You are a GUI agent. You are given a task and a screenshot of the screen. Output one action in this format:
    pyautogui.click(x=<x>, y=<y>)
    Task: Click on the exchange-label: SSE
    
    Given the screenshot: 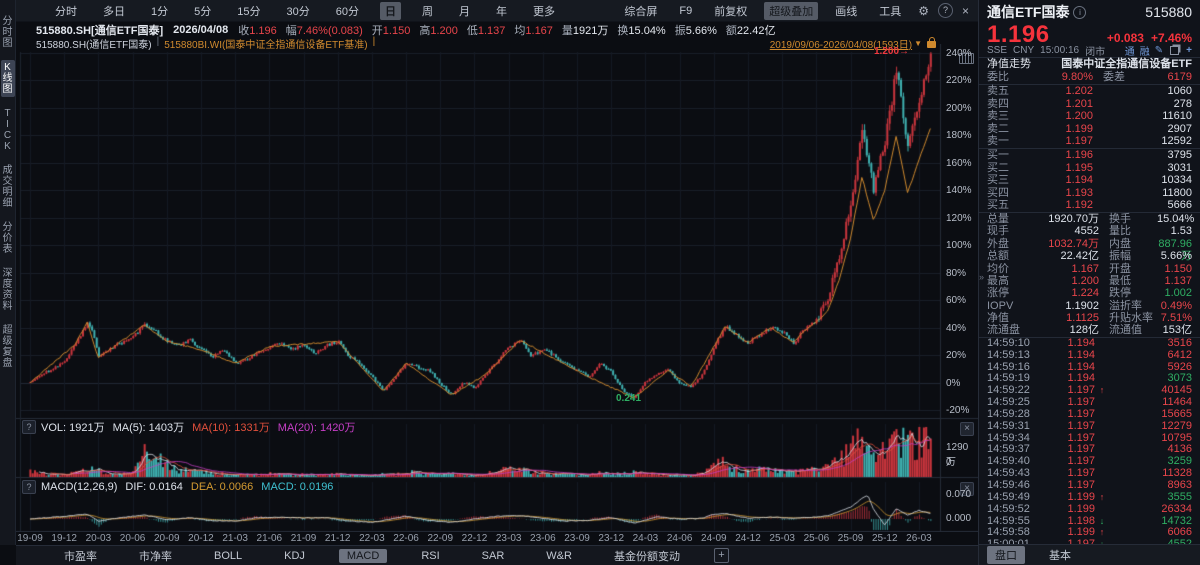 What is the action you would take?
    pyautogui.click(x=997, y=50)
    